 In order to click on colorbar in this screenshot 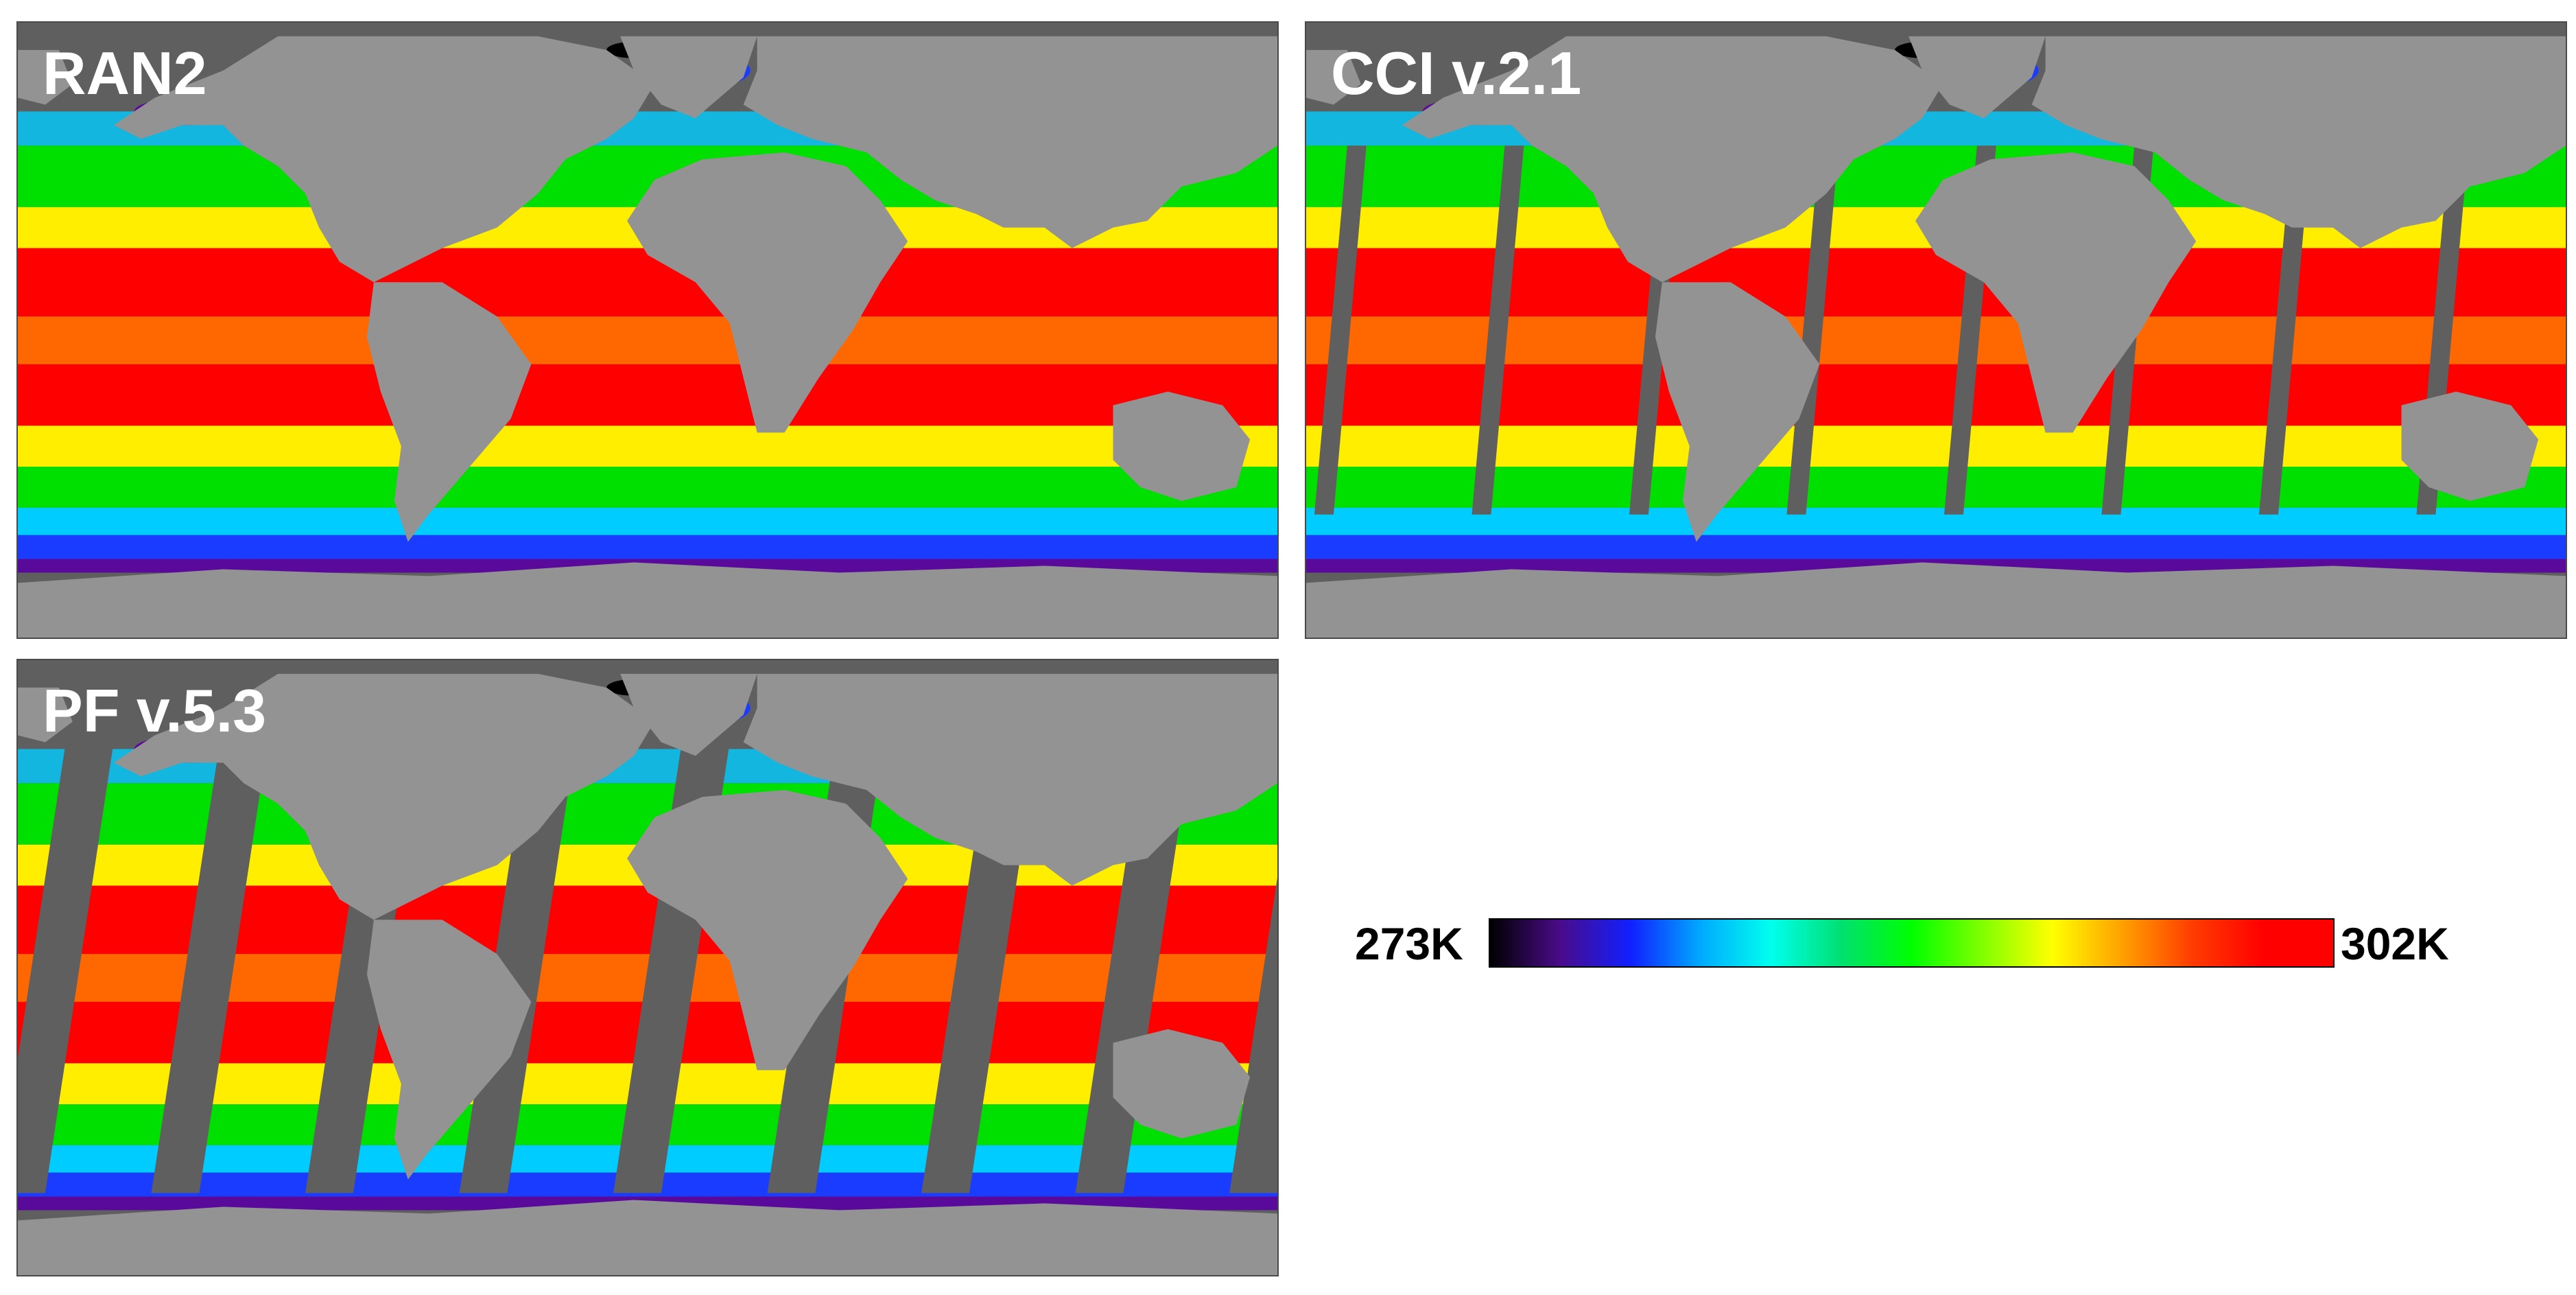, I will do `click(1912, 943)`.